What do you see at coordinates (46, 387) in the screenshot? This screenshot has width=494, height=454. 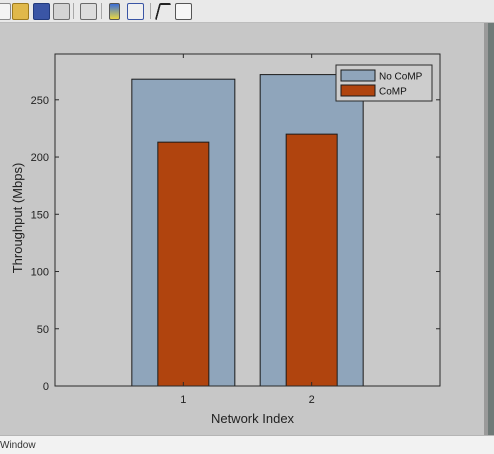 I see `y-tick-label: 0` at bounding box center [46, 387].